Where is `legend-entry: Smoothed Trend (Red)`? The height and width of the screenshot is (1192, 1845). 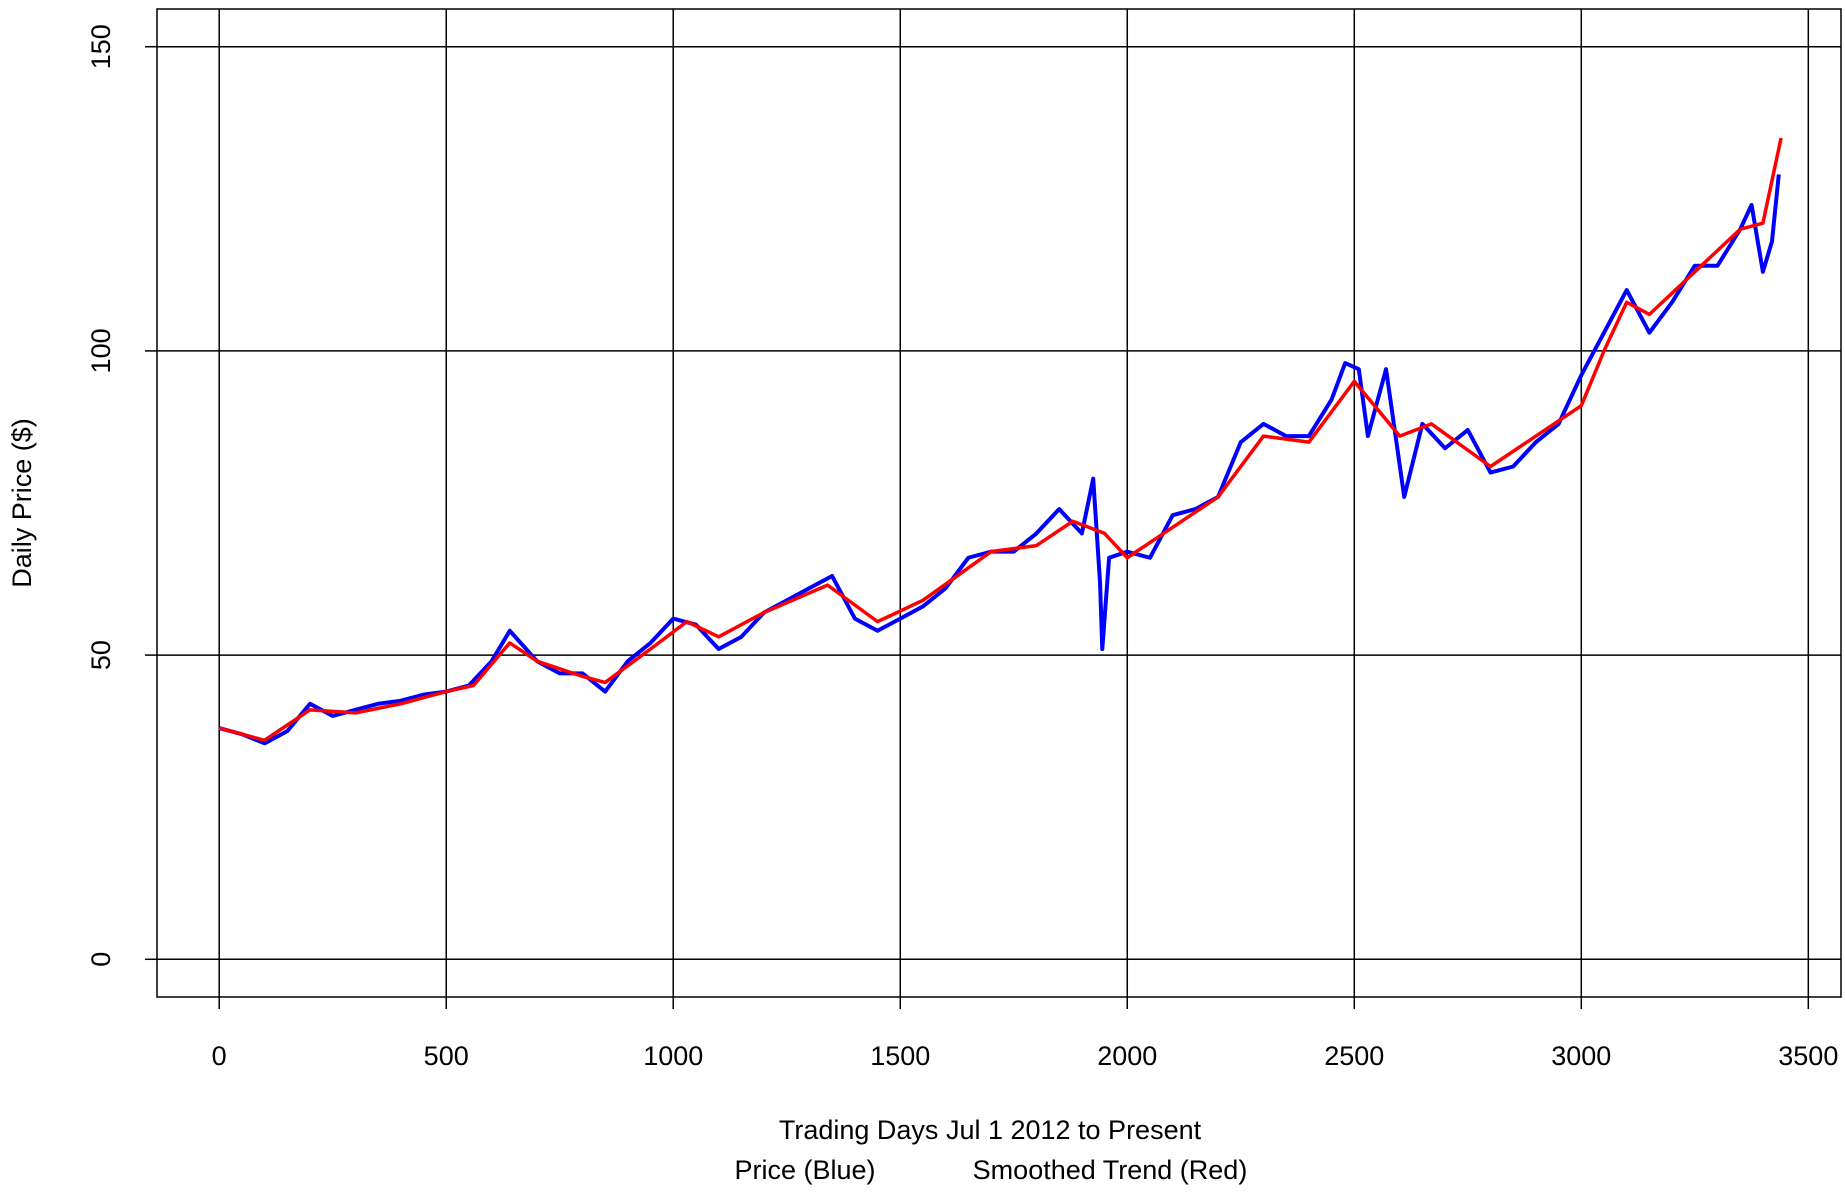 legend-entry: Smoothed Trend (Red) is located at coordinates (1110, 1170).